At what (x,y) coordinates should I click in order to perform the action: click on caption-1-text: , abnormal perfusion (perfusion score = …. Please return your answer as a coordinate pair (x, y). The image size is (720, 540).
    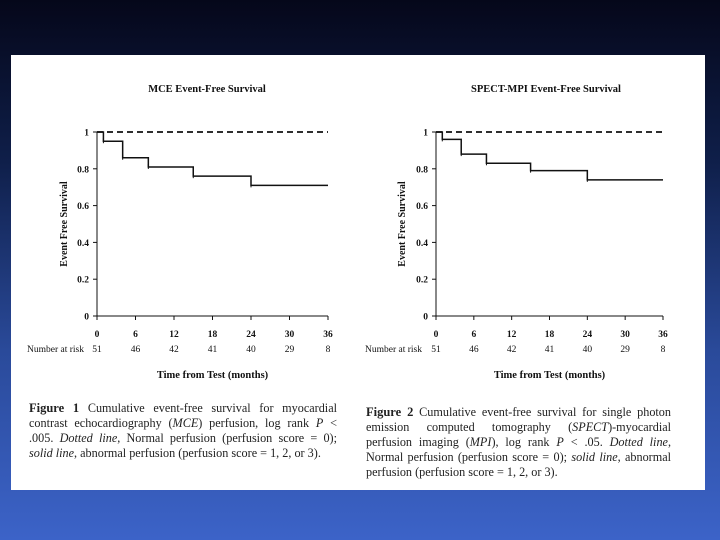
    Looking at the image, I should click on (197, 453).